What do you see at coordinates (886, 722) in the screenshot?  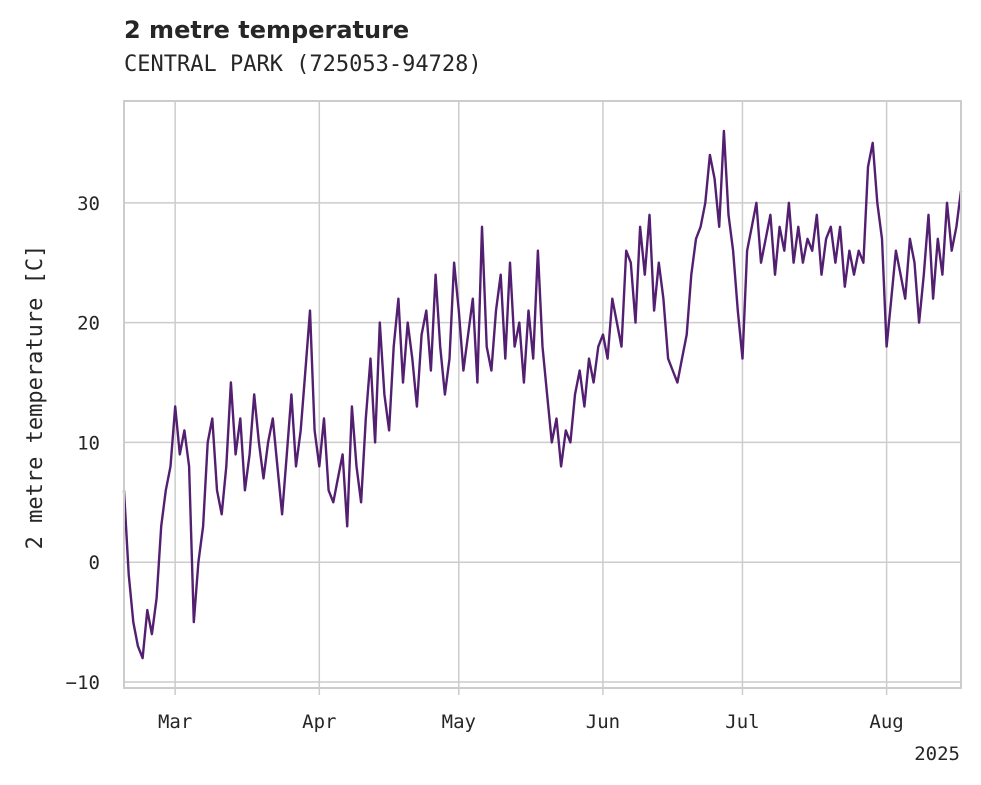 I see `x-tick-label: Aug` at bounding box center [886, 722].